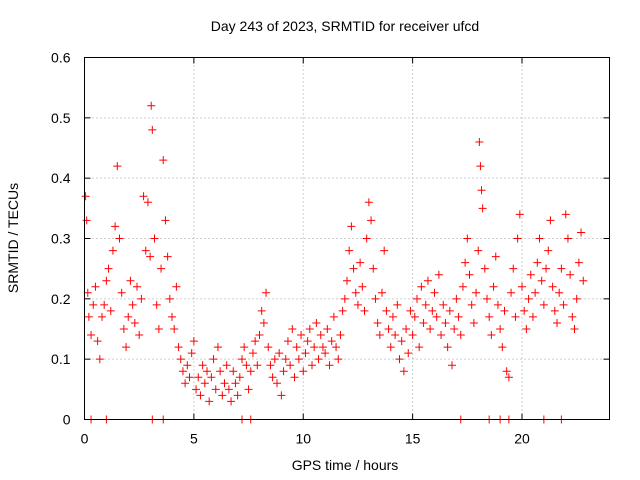 The width and height of the screenshot is (640, 480). I want to click on y-tick-label: 0.2, so click(61, 299).